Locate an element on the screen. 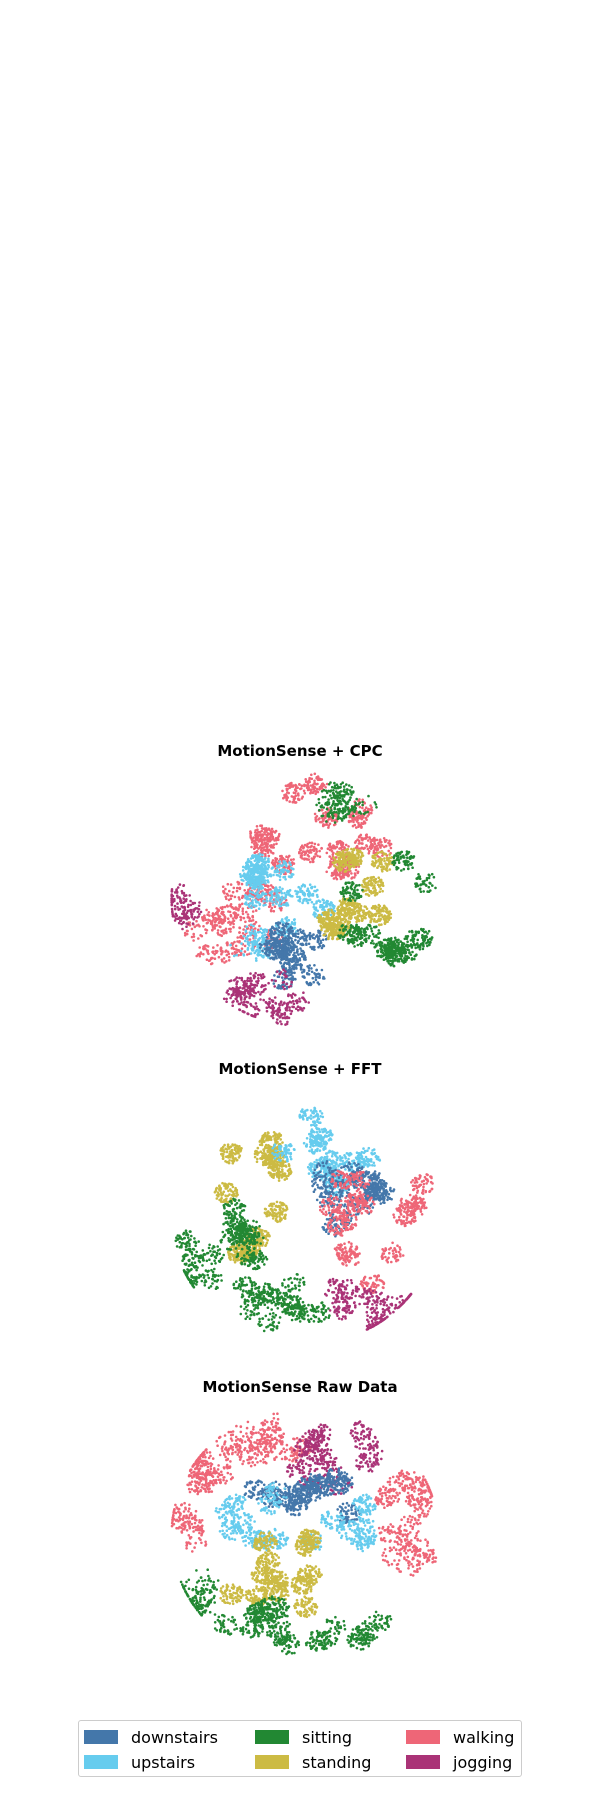 This screenshot has width=600, height=1800. cluster-sitting is located at coordinates (387, 909).